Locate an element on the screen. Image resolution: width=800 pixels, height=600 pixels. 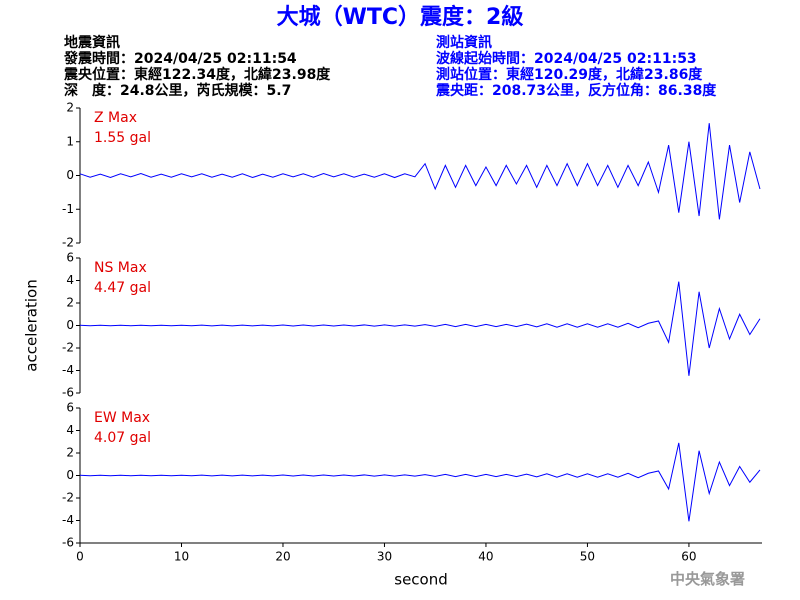
annotation: 1.55 gal is located at coordinates (122, 138).